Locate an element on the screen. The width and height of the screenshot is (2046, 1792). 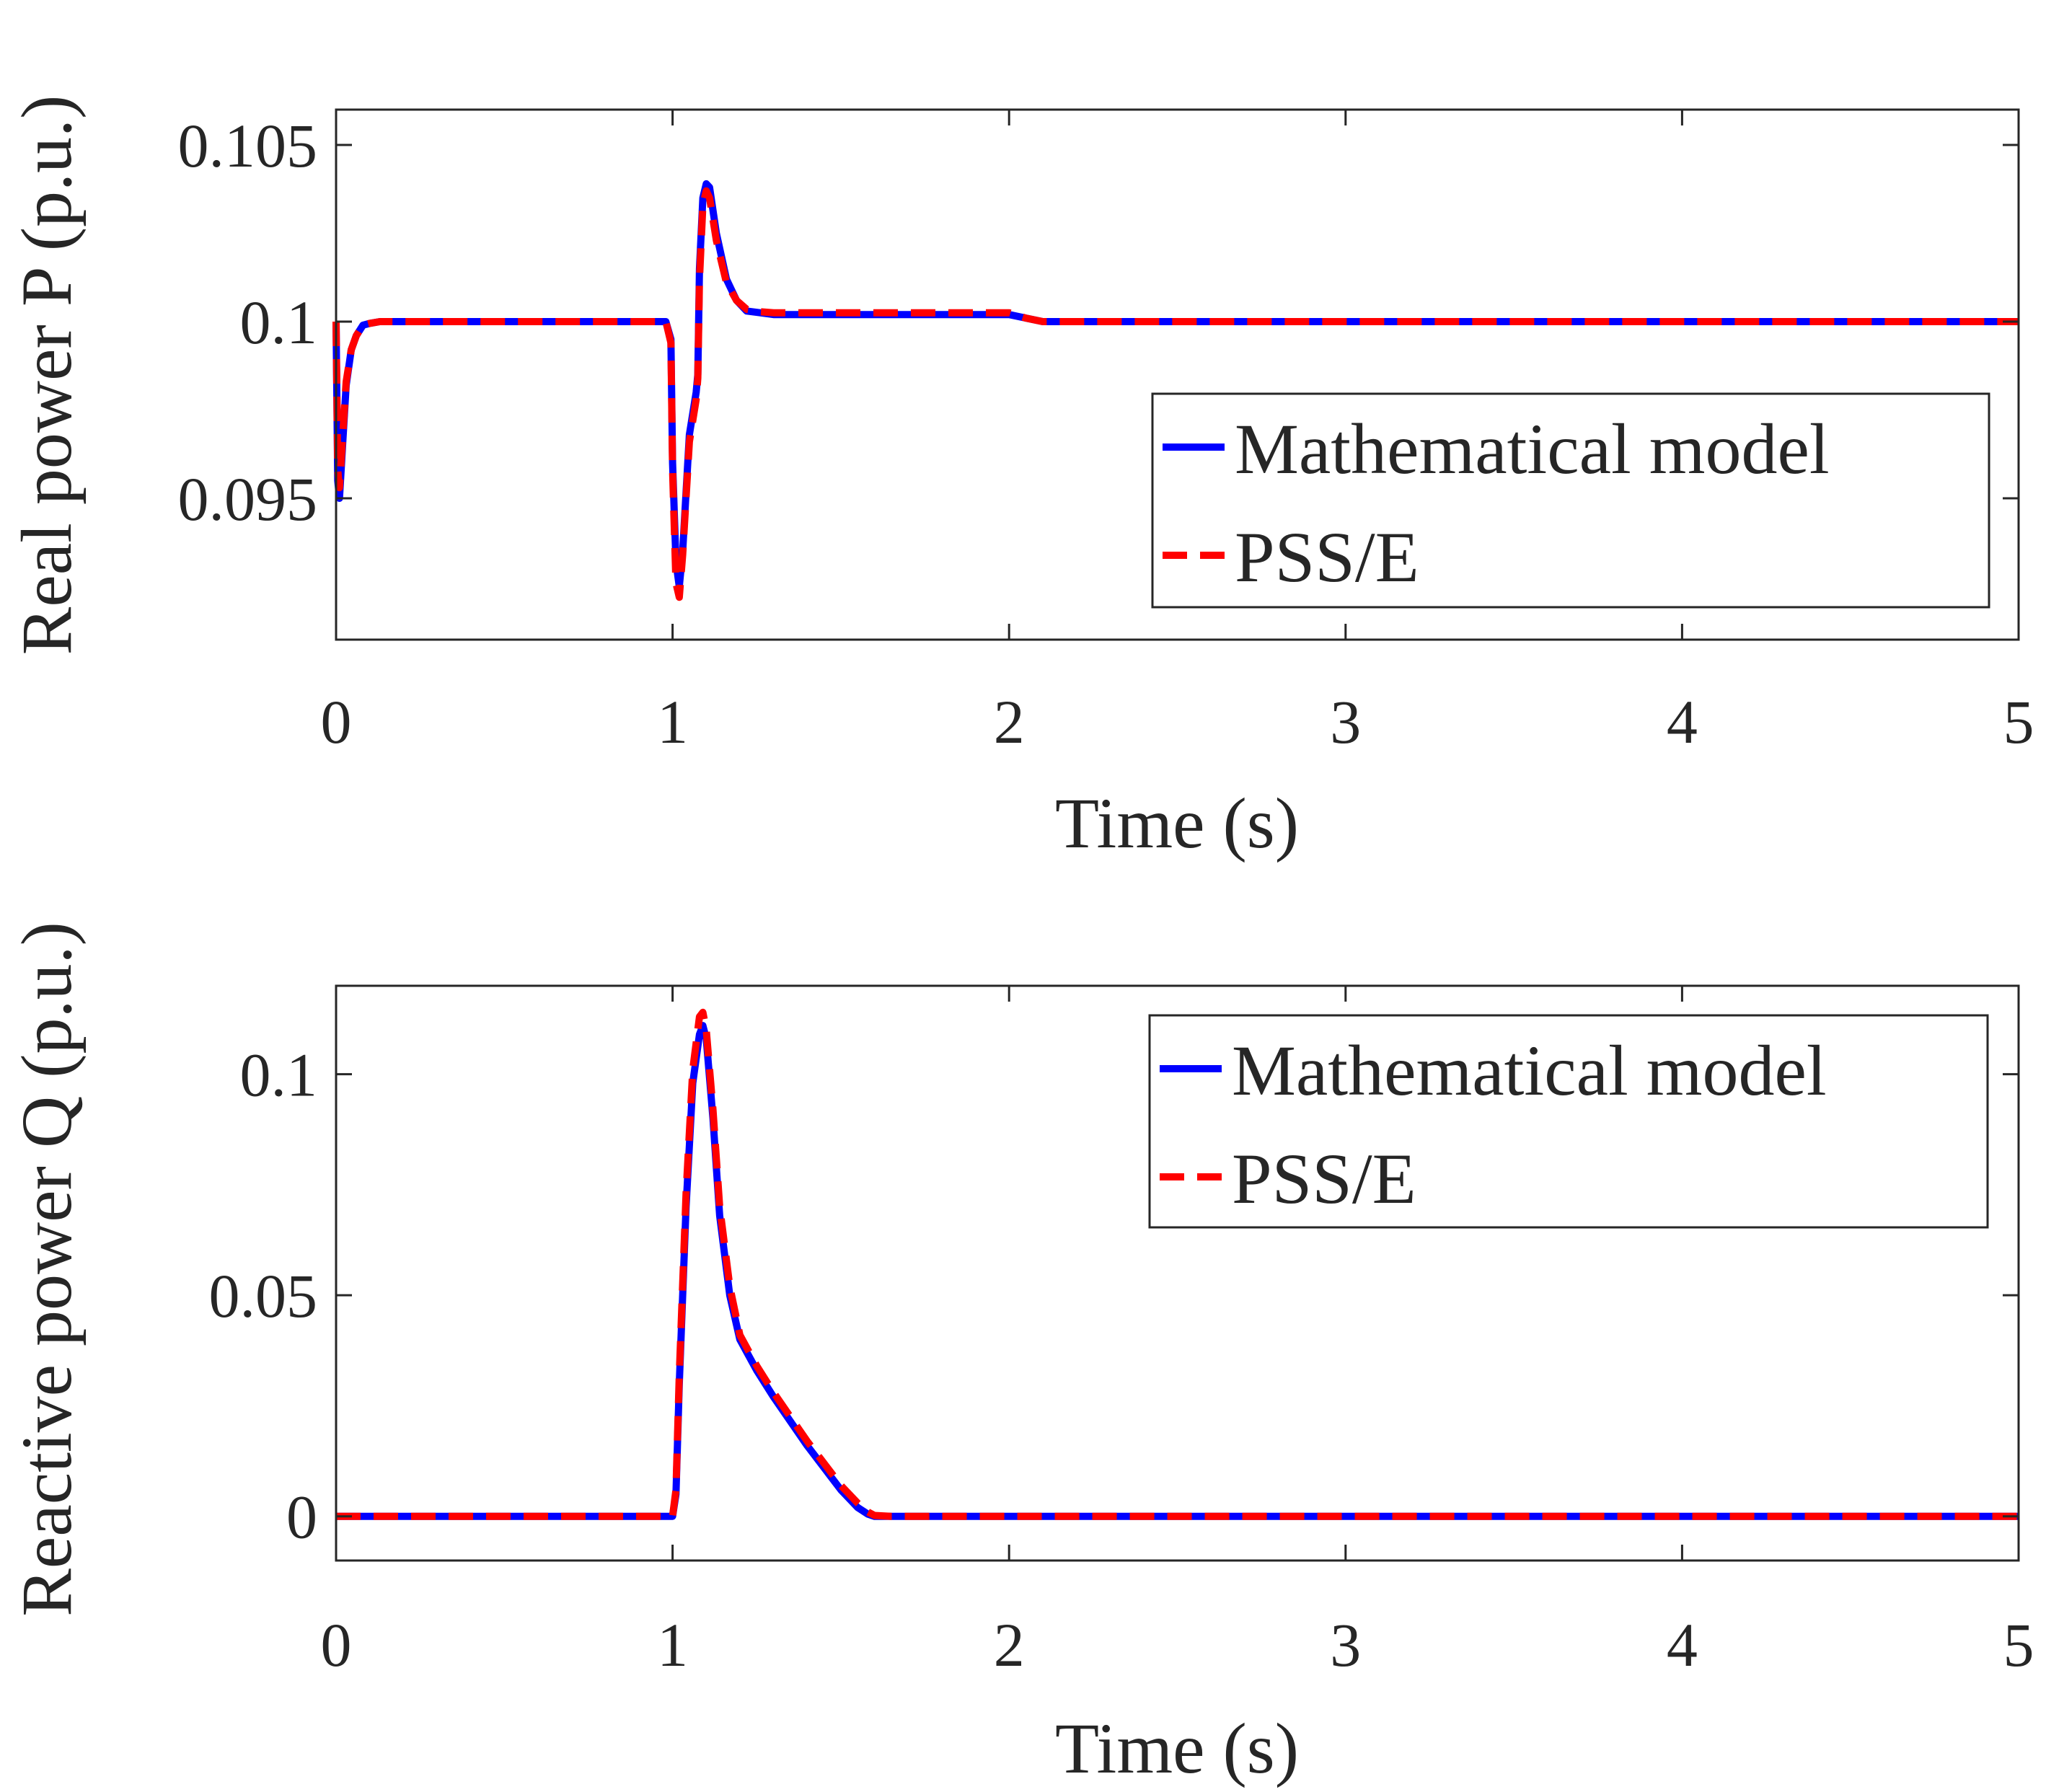
y-tick-label: 0.105 is located at coordinates (248, 145).